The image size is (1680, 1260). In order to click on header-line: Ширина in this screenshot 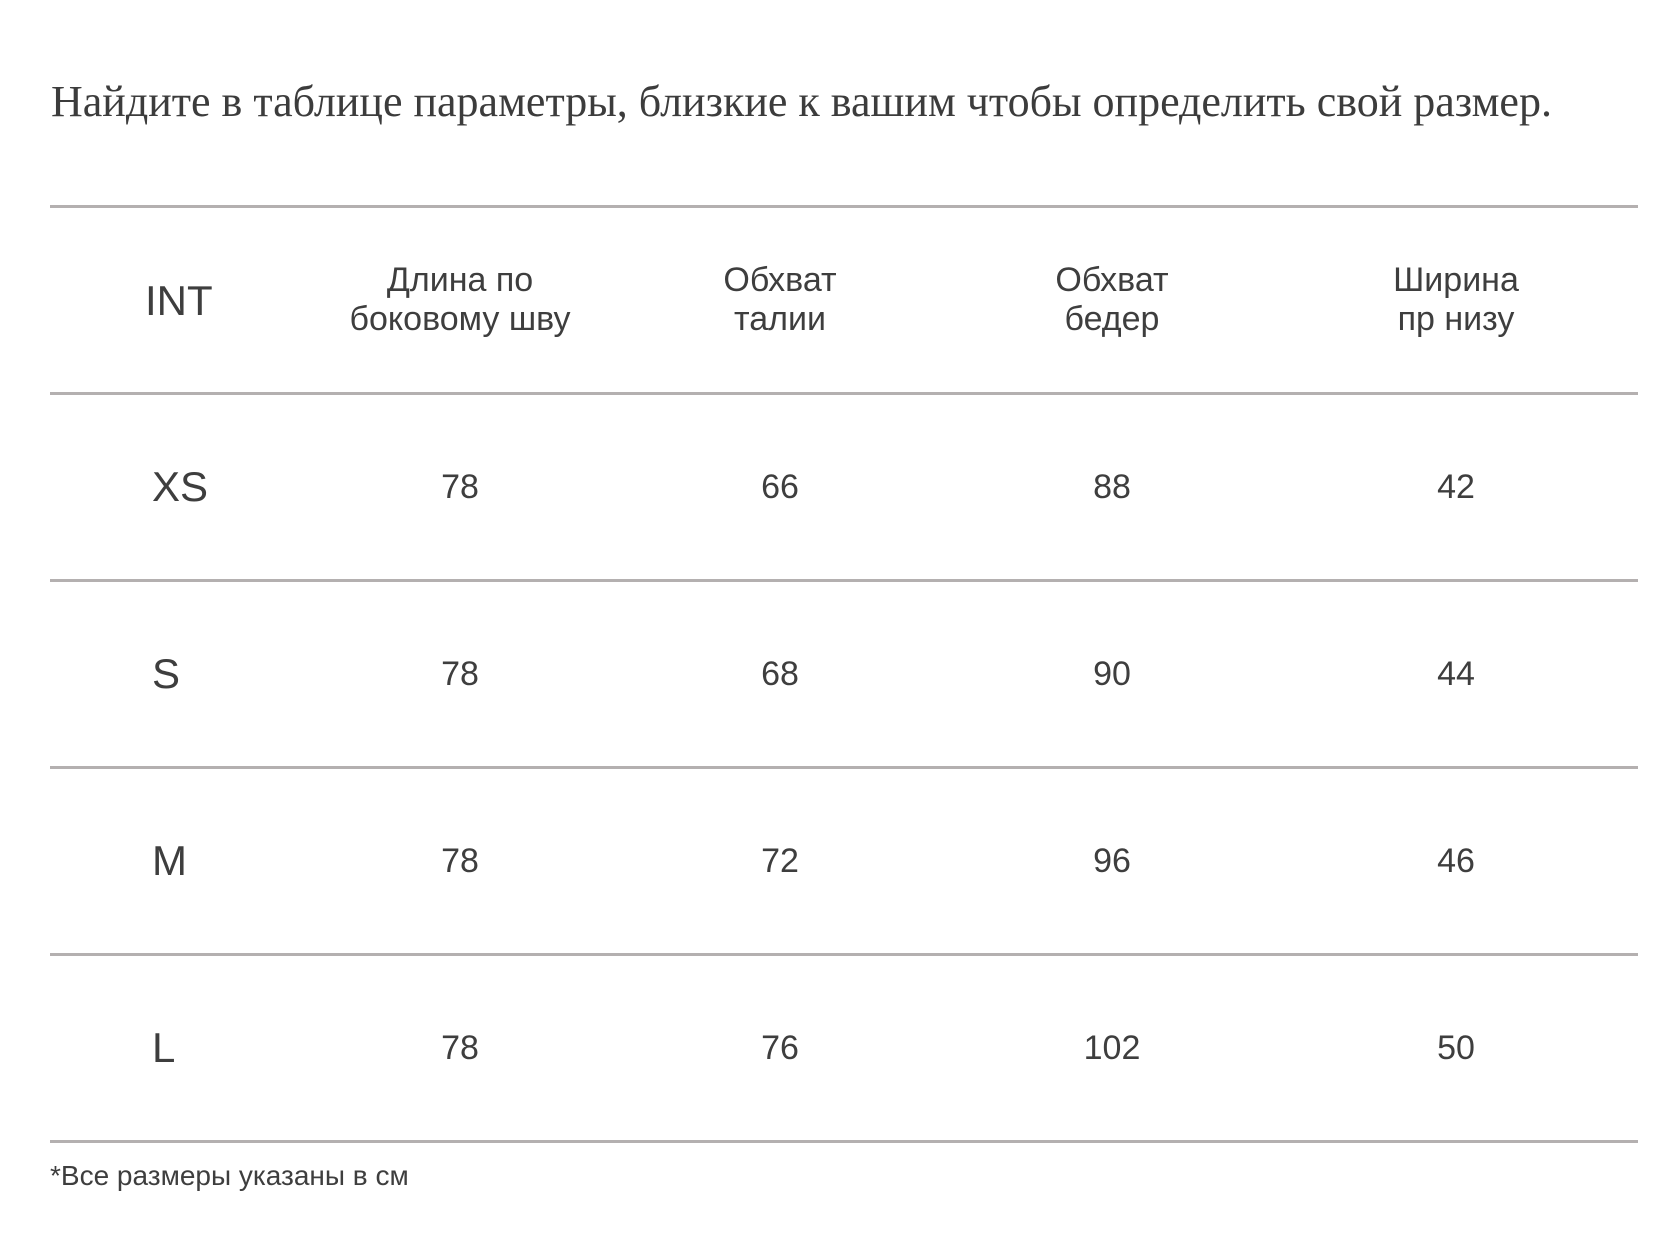, I will do `click(1456, 280)`.